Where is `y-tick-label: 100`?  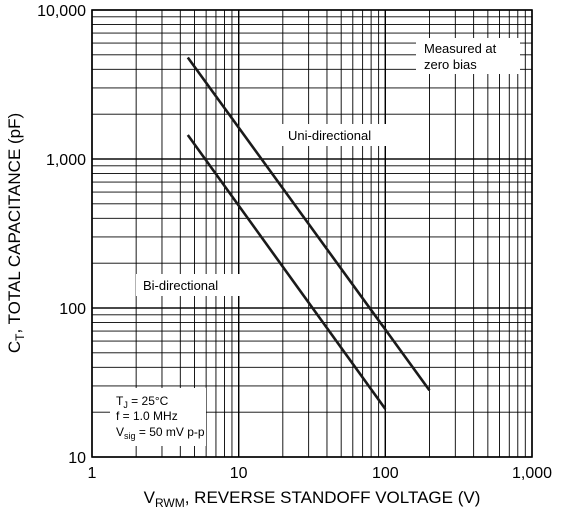 y-tick-label: 100 is located at coordinates (72, 309).